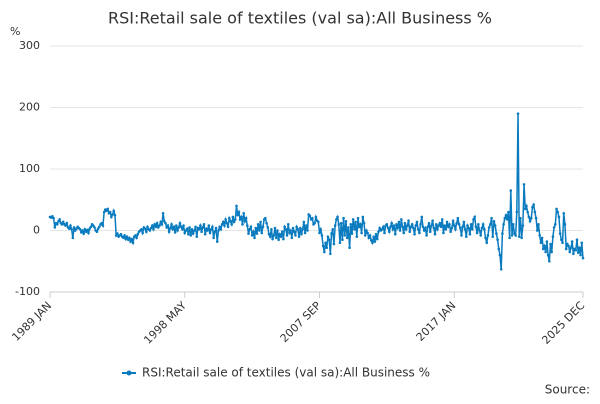 Image resolution: width=600 pixels, height=404 pixels. I want to click on y-tick-label: 300, so click(29, 45).